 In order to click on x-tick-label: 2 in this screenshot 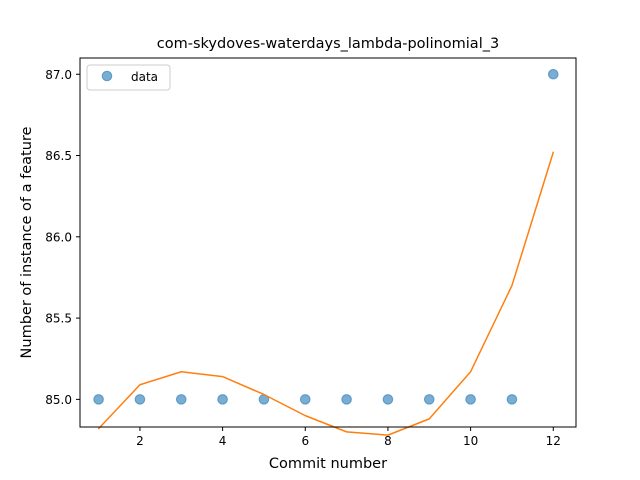, I will do `click(140, 441)`.